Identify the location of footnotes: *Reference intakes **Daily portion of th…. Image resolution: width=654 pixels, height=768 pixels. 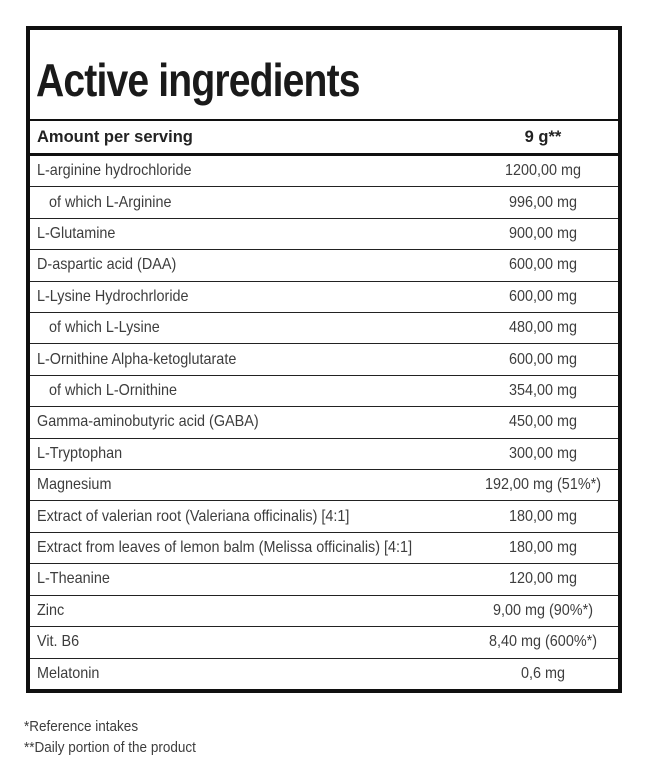
(119, 737).